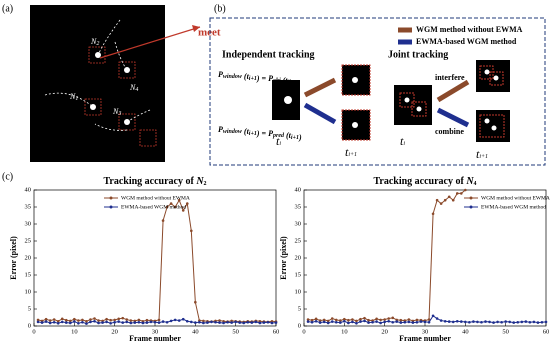  I want to click on legend-label: WGM method without EWMA, so click(155, 198).